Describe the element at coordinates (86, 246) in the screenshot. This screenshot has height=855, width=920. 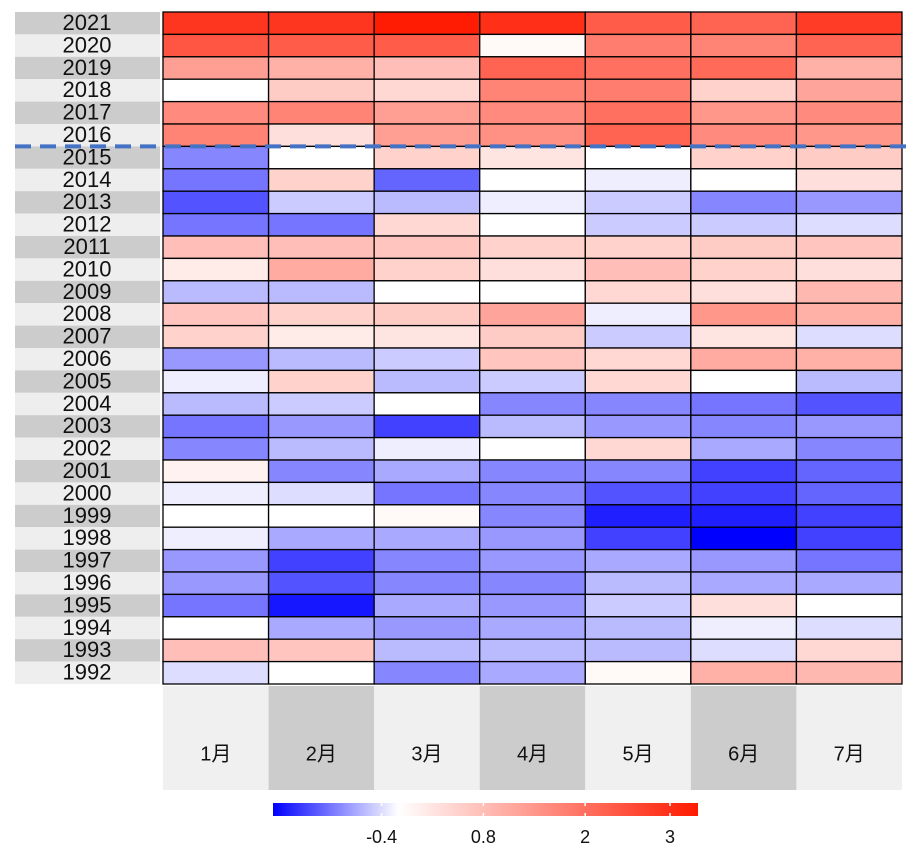
I see `row-label: 2011` at that location.